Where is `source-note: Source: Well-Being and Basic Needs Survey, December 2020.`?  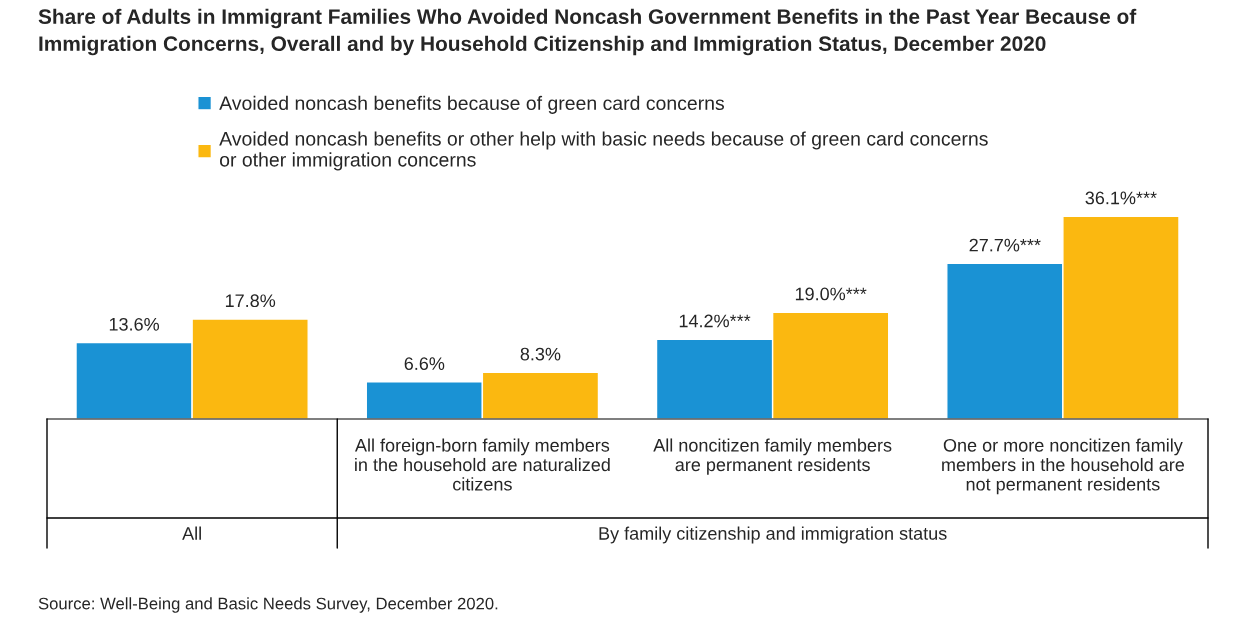 source-note: Source: Well-Being and Basic Needs Survey, December 2020. is located at coordinates (268, 605).